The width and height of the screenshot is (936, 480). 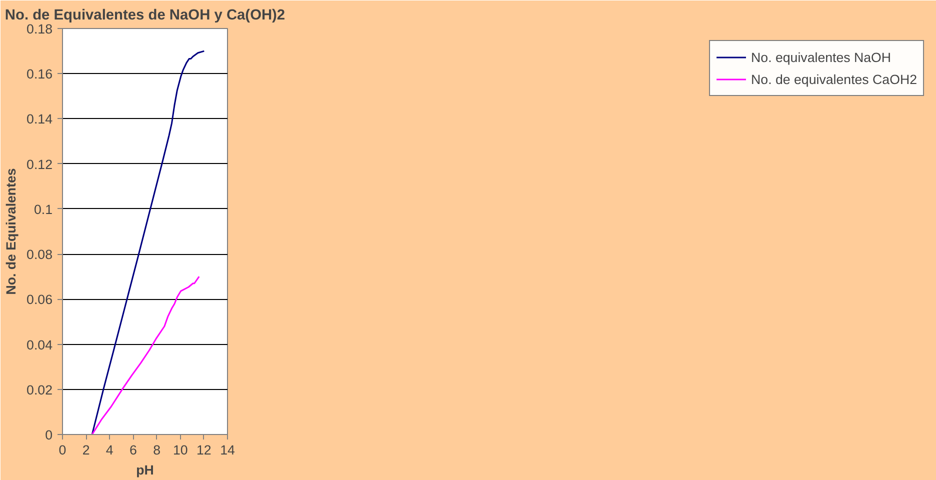 I want to click on x-axis-title: pH, so click(x=145, y=470).